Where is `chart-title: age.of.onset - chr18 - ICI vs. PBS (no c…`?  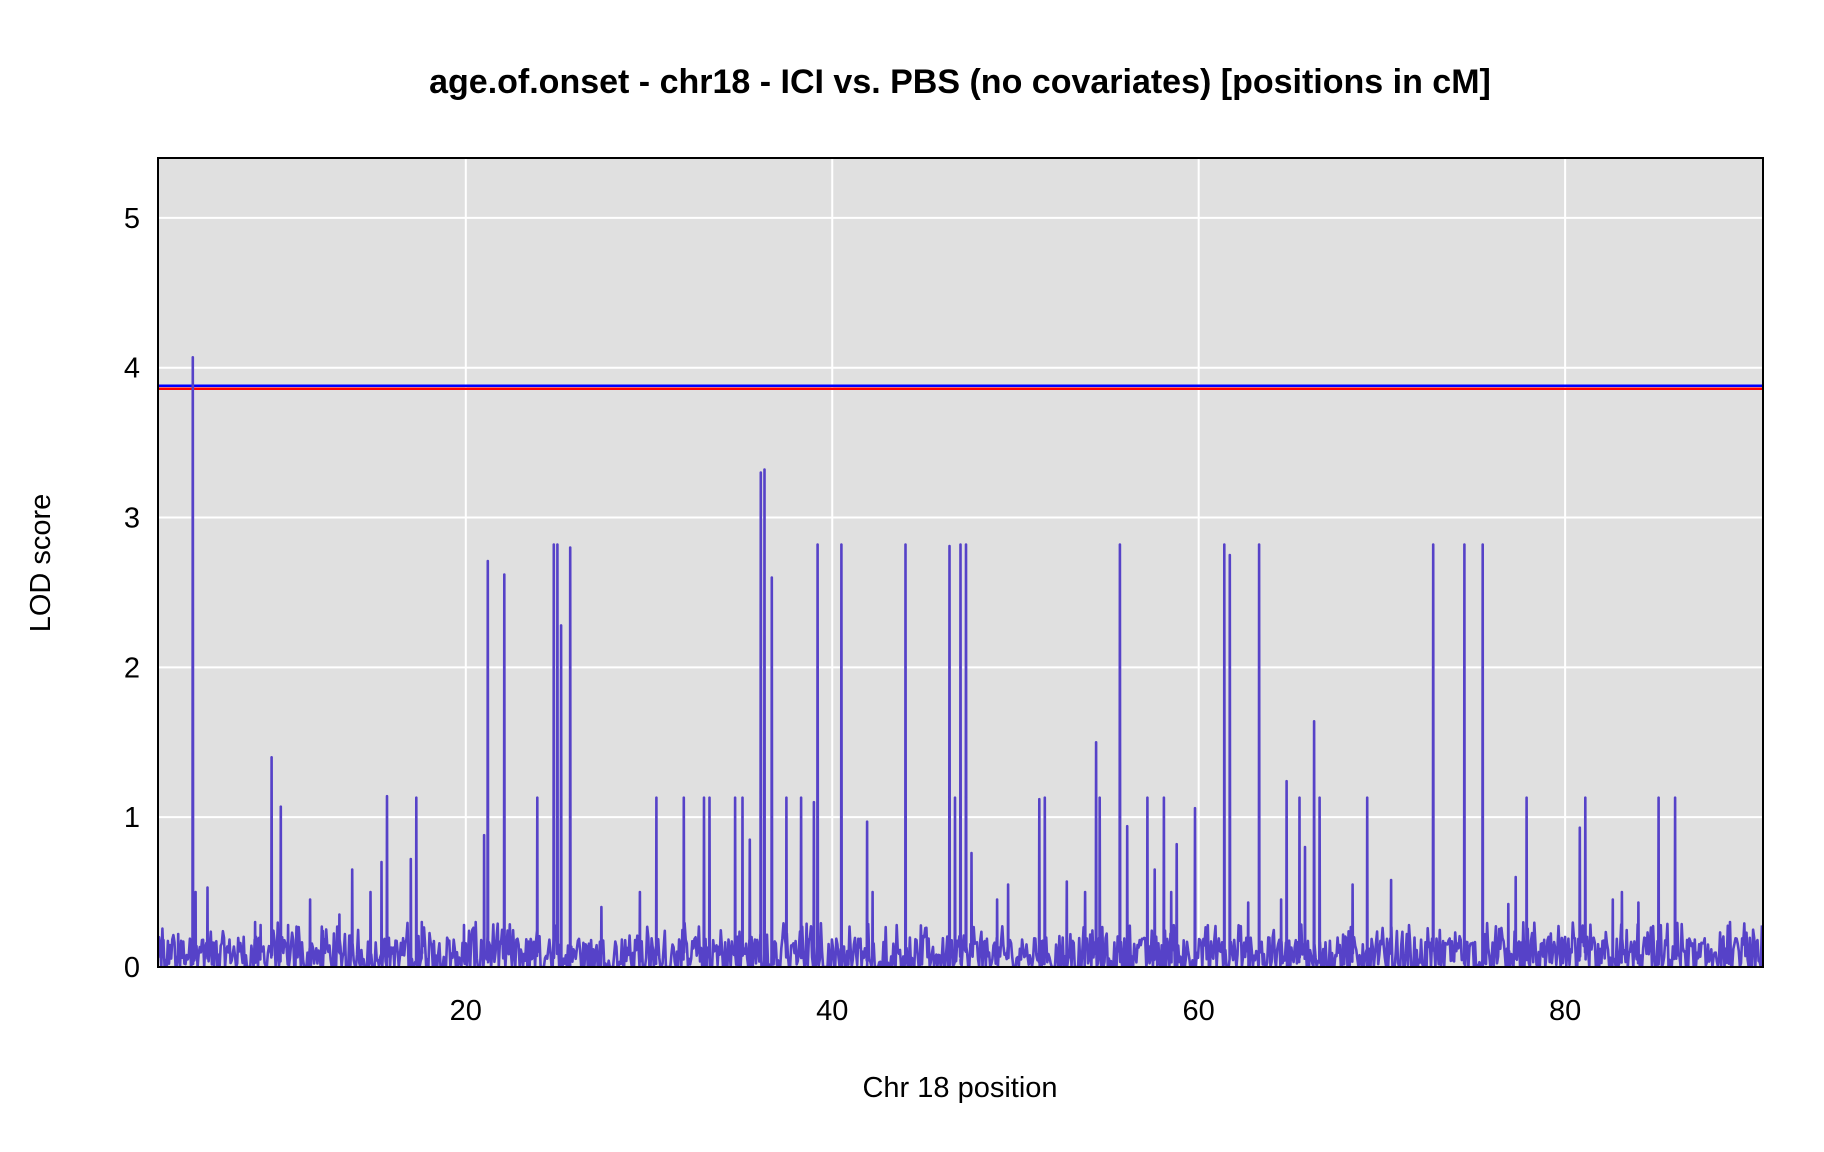
chart-title: age.of.onset - chr18 - ICI vs. PBS (no c… is located at coordinates (960, 82).